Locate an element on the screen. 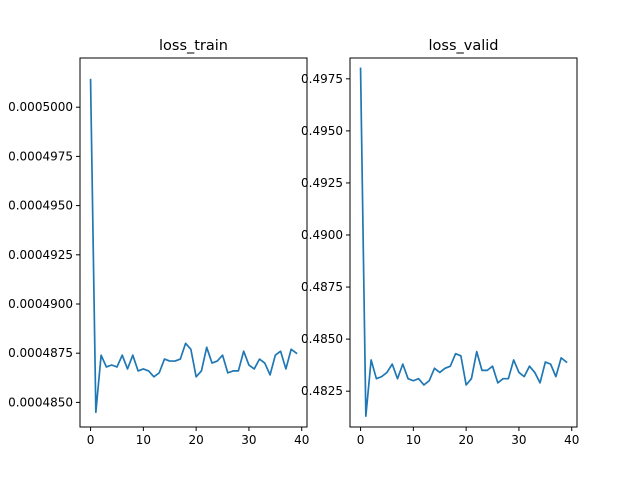 Image resolution: width=640 pixels, height=480 pixels. panel-1-x-tick-label: 30 is located at coordinates (248, 440).